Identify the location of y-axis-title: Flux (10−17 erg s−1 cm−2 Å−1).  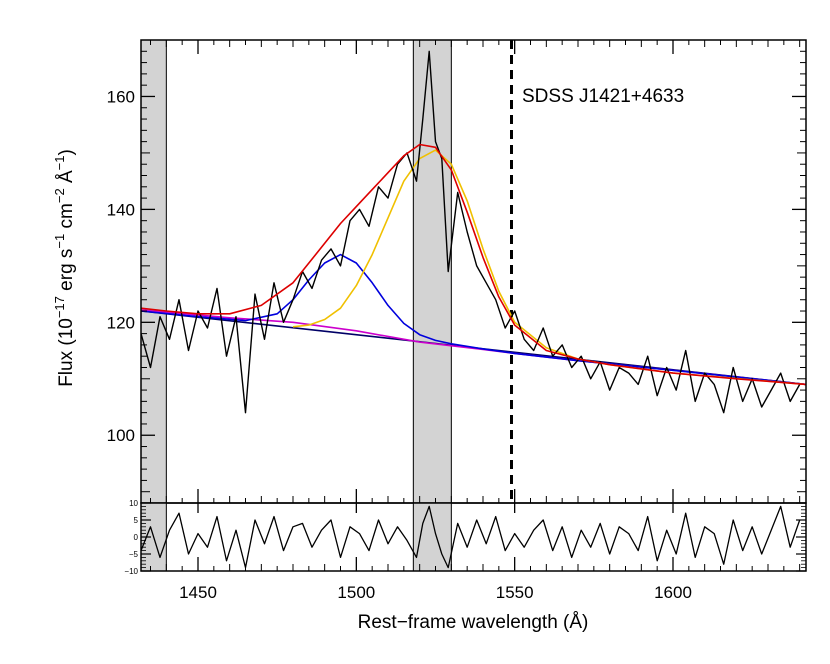
(64, 268).